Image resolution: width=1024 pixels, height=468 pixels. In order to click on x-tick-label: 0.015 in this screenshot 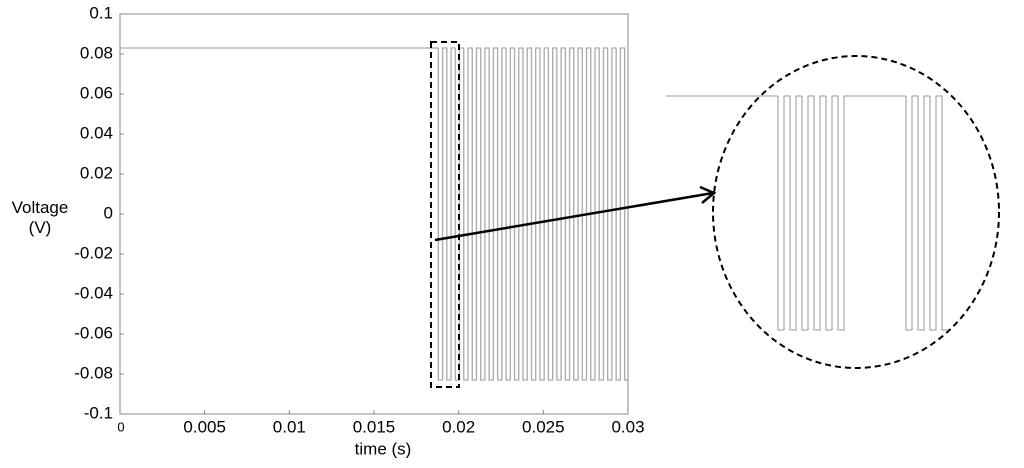, I will do `click(374, 426)`.